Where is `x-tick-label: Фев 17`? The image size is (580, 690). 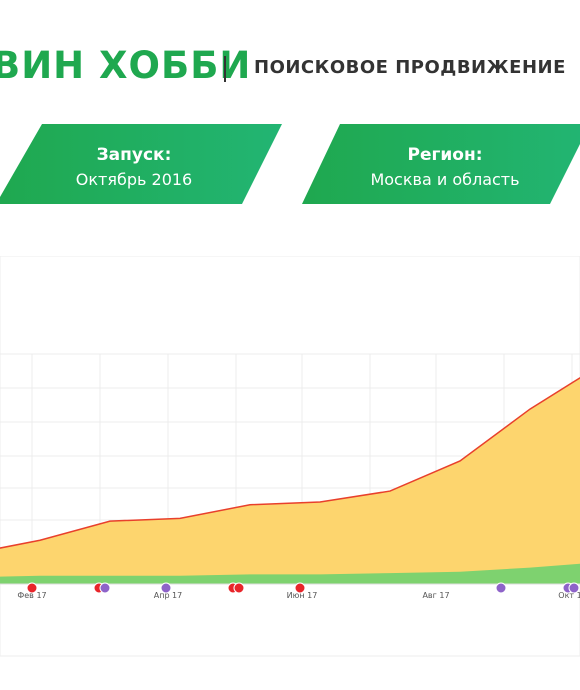 x-tick-label: Фев 17 is located at coordinates (31, 595).